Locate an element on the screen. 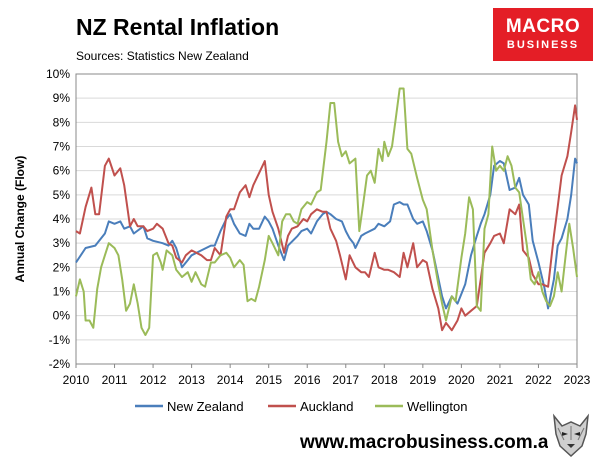  macrobusiness-logo: MACRO BUSINESS is located at coordinates (543, 34).